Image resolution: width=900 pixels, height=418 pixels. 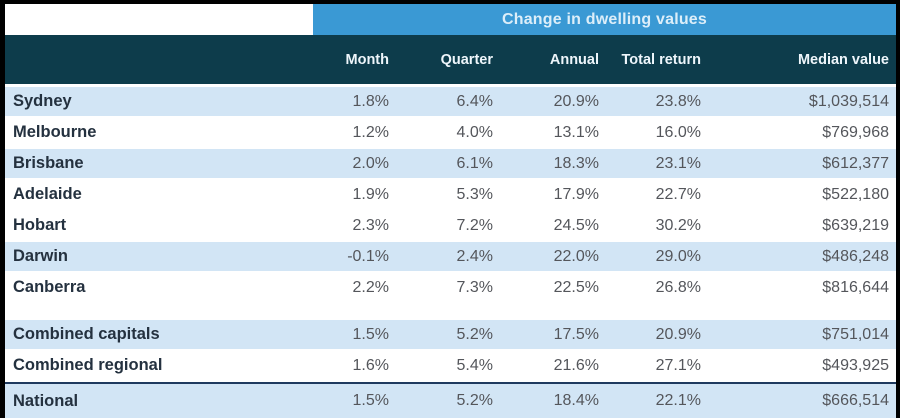 What do you see at coordinates (450, 257) in the screenshot?
I see `table-row: Darwin -0.1% 2.4% 22.0% 29.0% $486,248` at bounding box center [450, 257].